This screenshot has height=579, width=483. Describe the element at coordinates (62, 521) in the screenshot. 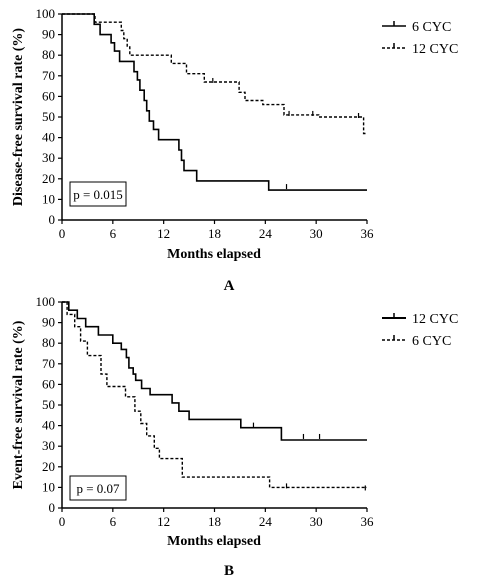

I see `panel-b-x-tick-label: 0` at that location.